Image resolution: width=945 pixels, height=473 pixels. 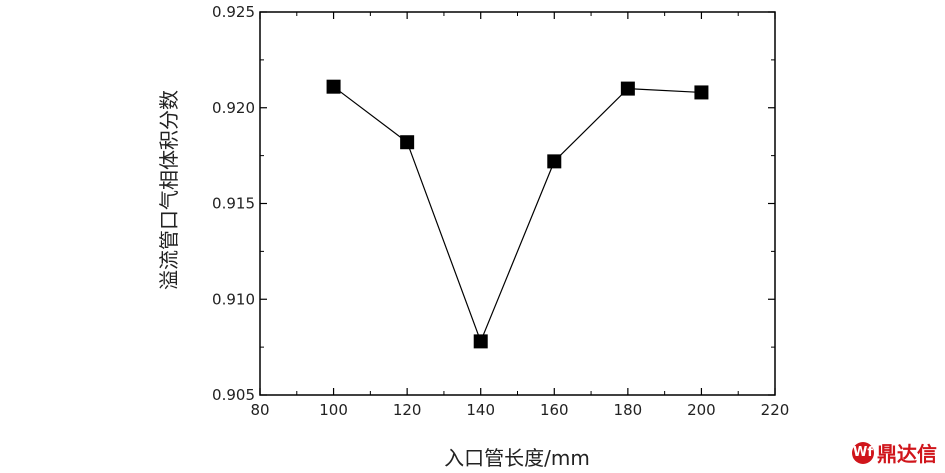 What do you see at coordinates (233, 12) in the screenshot?
I see `y-tick-label: 0.925` at bounding box center [233, 12].